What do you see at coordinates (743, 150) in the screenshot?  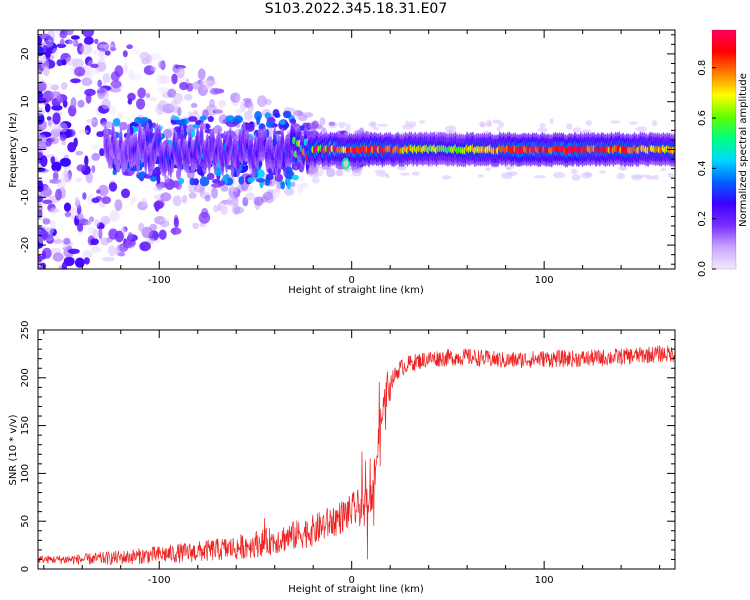 I see `colorbar-label: Normalized spectral amplitude` at bounding box center [743, 150].